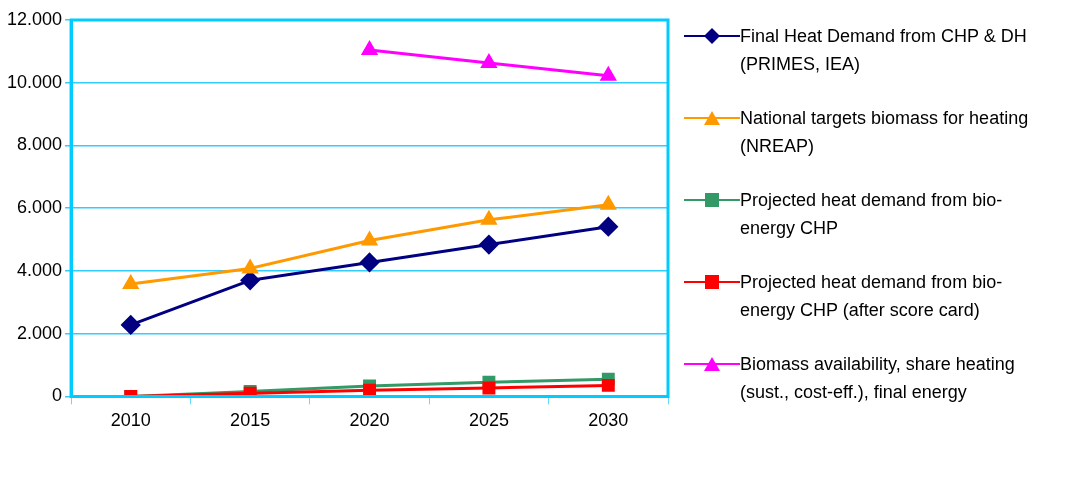 This screenshot has height=498, width=1075. What do you see at coordinates (130, 420) in the screenshot?
I see `x-tick-label: 2010` at bounding box center [130, 420].